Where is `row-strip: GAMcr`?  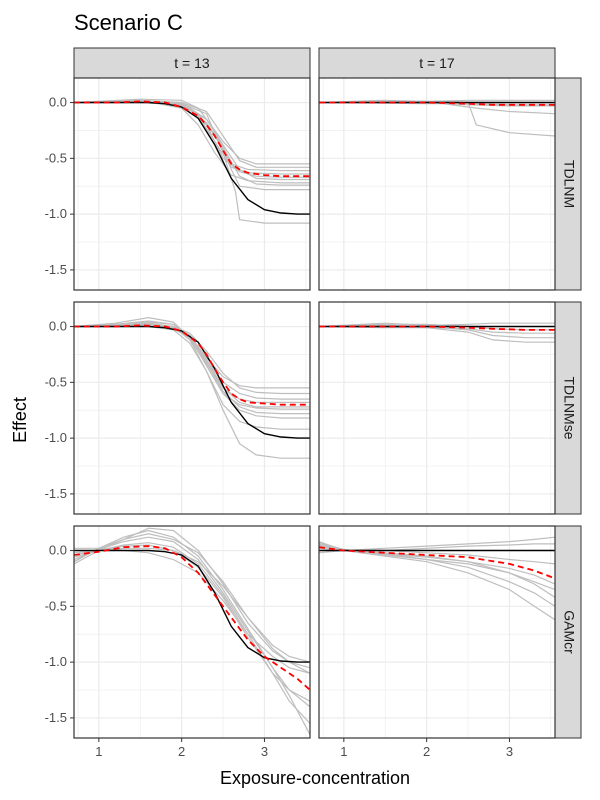 row-strip: GAMcr is located at coordinates (568, 632).